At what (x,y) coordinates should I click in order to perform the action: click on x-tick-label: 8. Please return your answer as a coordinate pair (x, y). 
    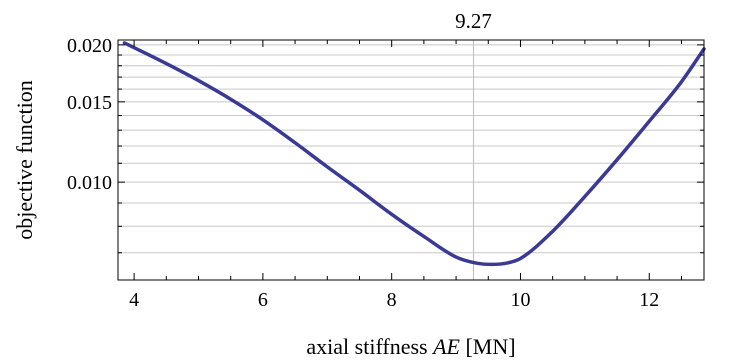
    Looking at the image, I should click on (392, 300).